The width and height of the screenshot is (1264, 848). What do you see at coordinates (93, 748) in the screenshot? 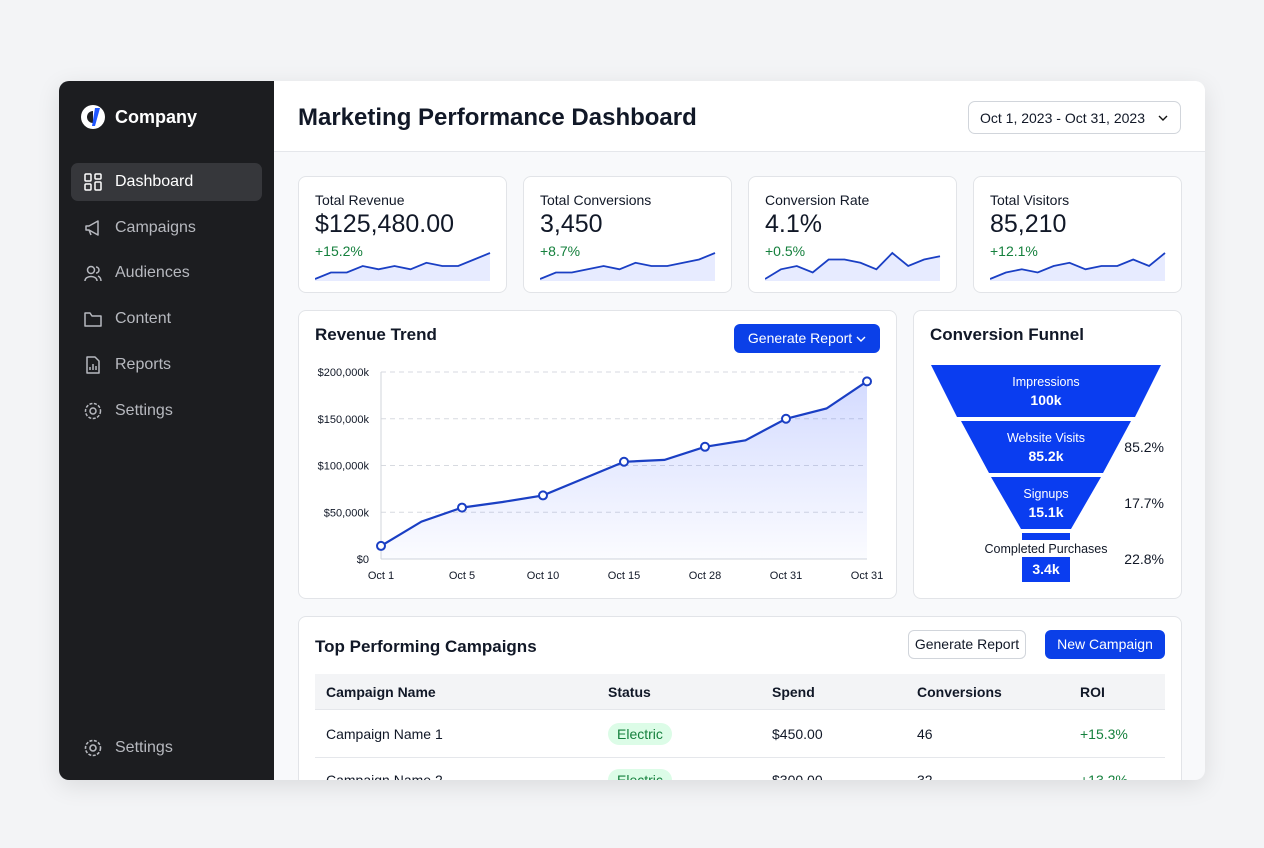
I see `icon` at bounding box center [93, 748].